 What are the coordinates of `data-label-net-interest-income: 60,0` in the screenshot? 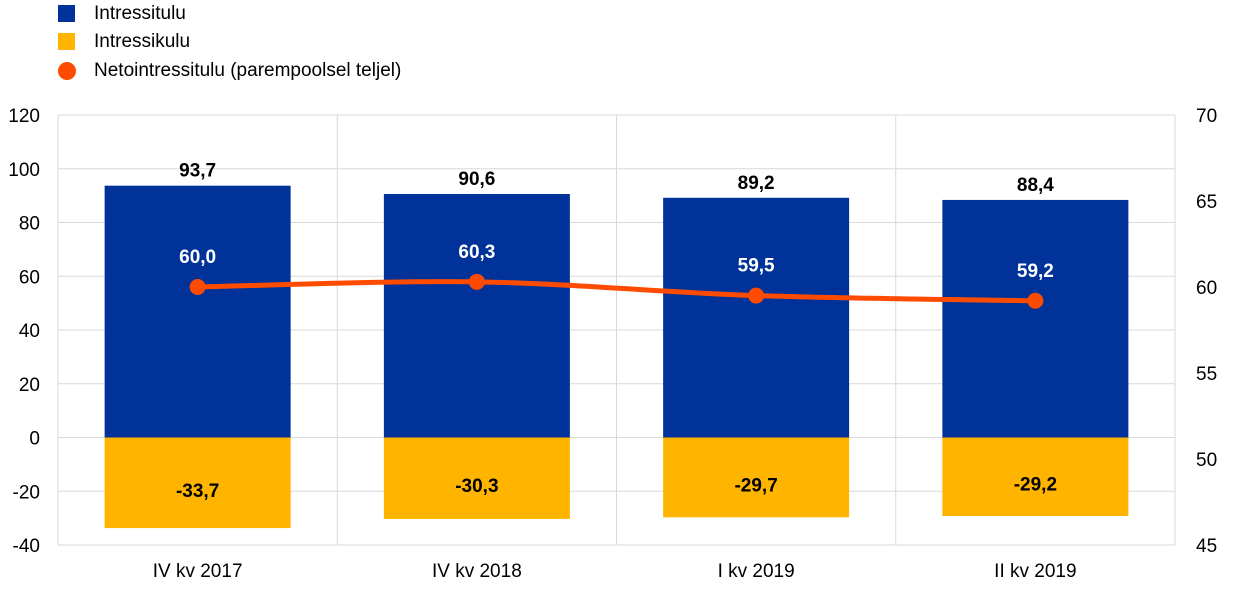 It's located at (197, 257).